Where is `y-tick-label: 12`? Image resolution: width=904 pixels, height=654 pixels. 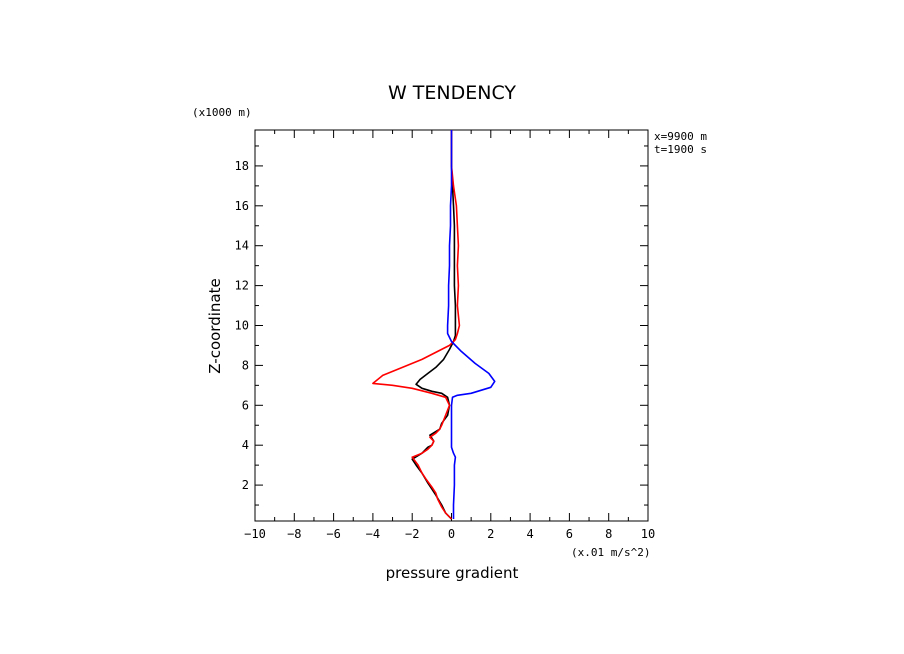 y-tick-label: 12 is located at coordinates (242, 286).